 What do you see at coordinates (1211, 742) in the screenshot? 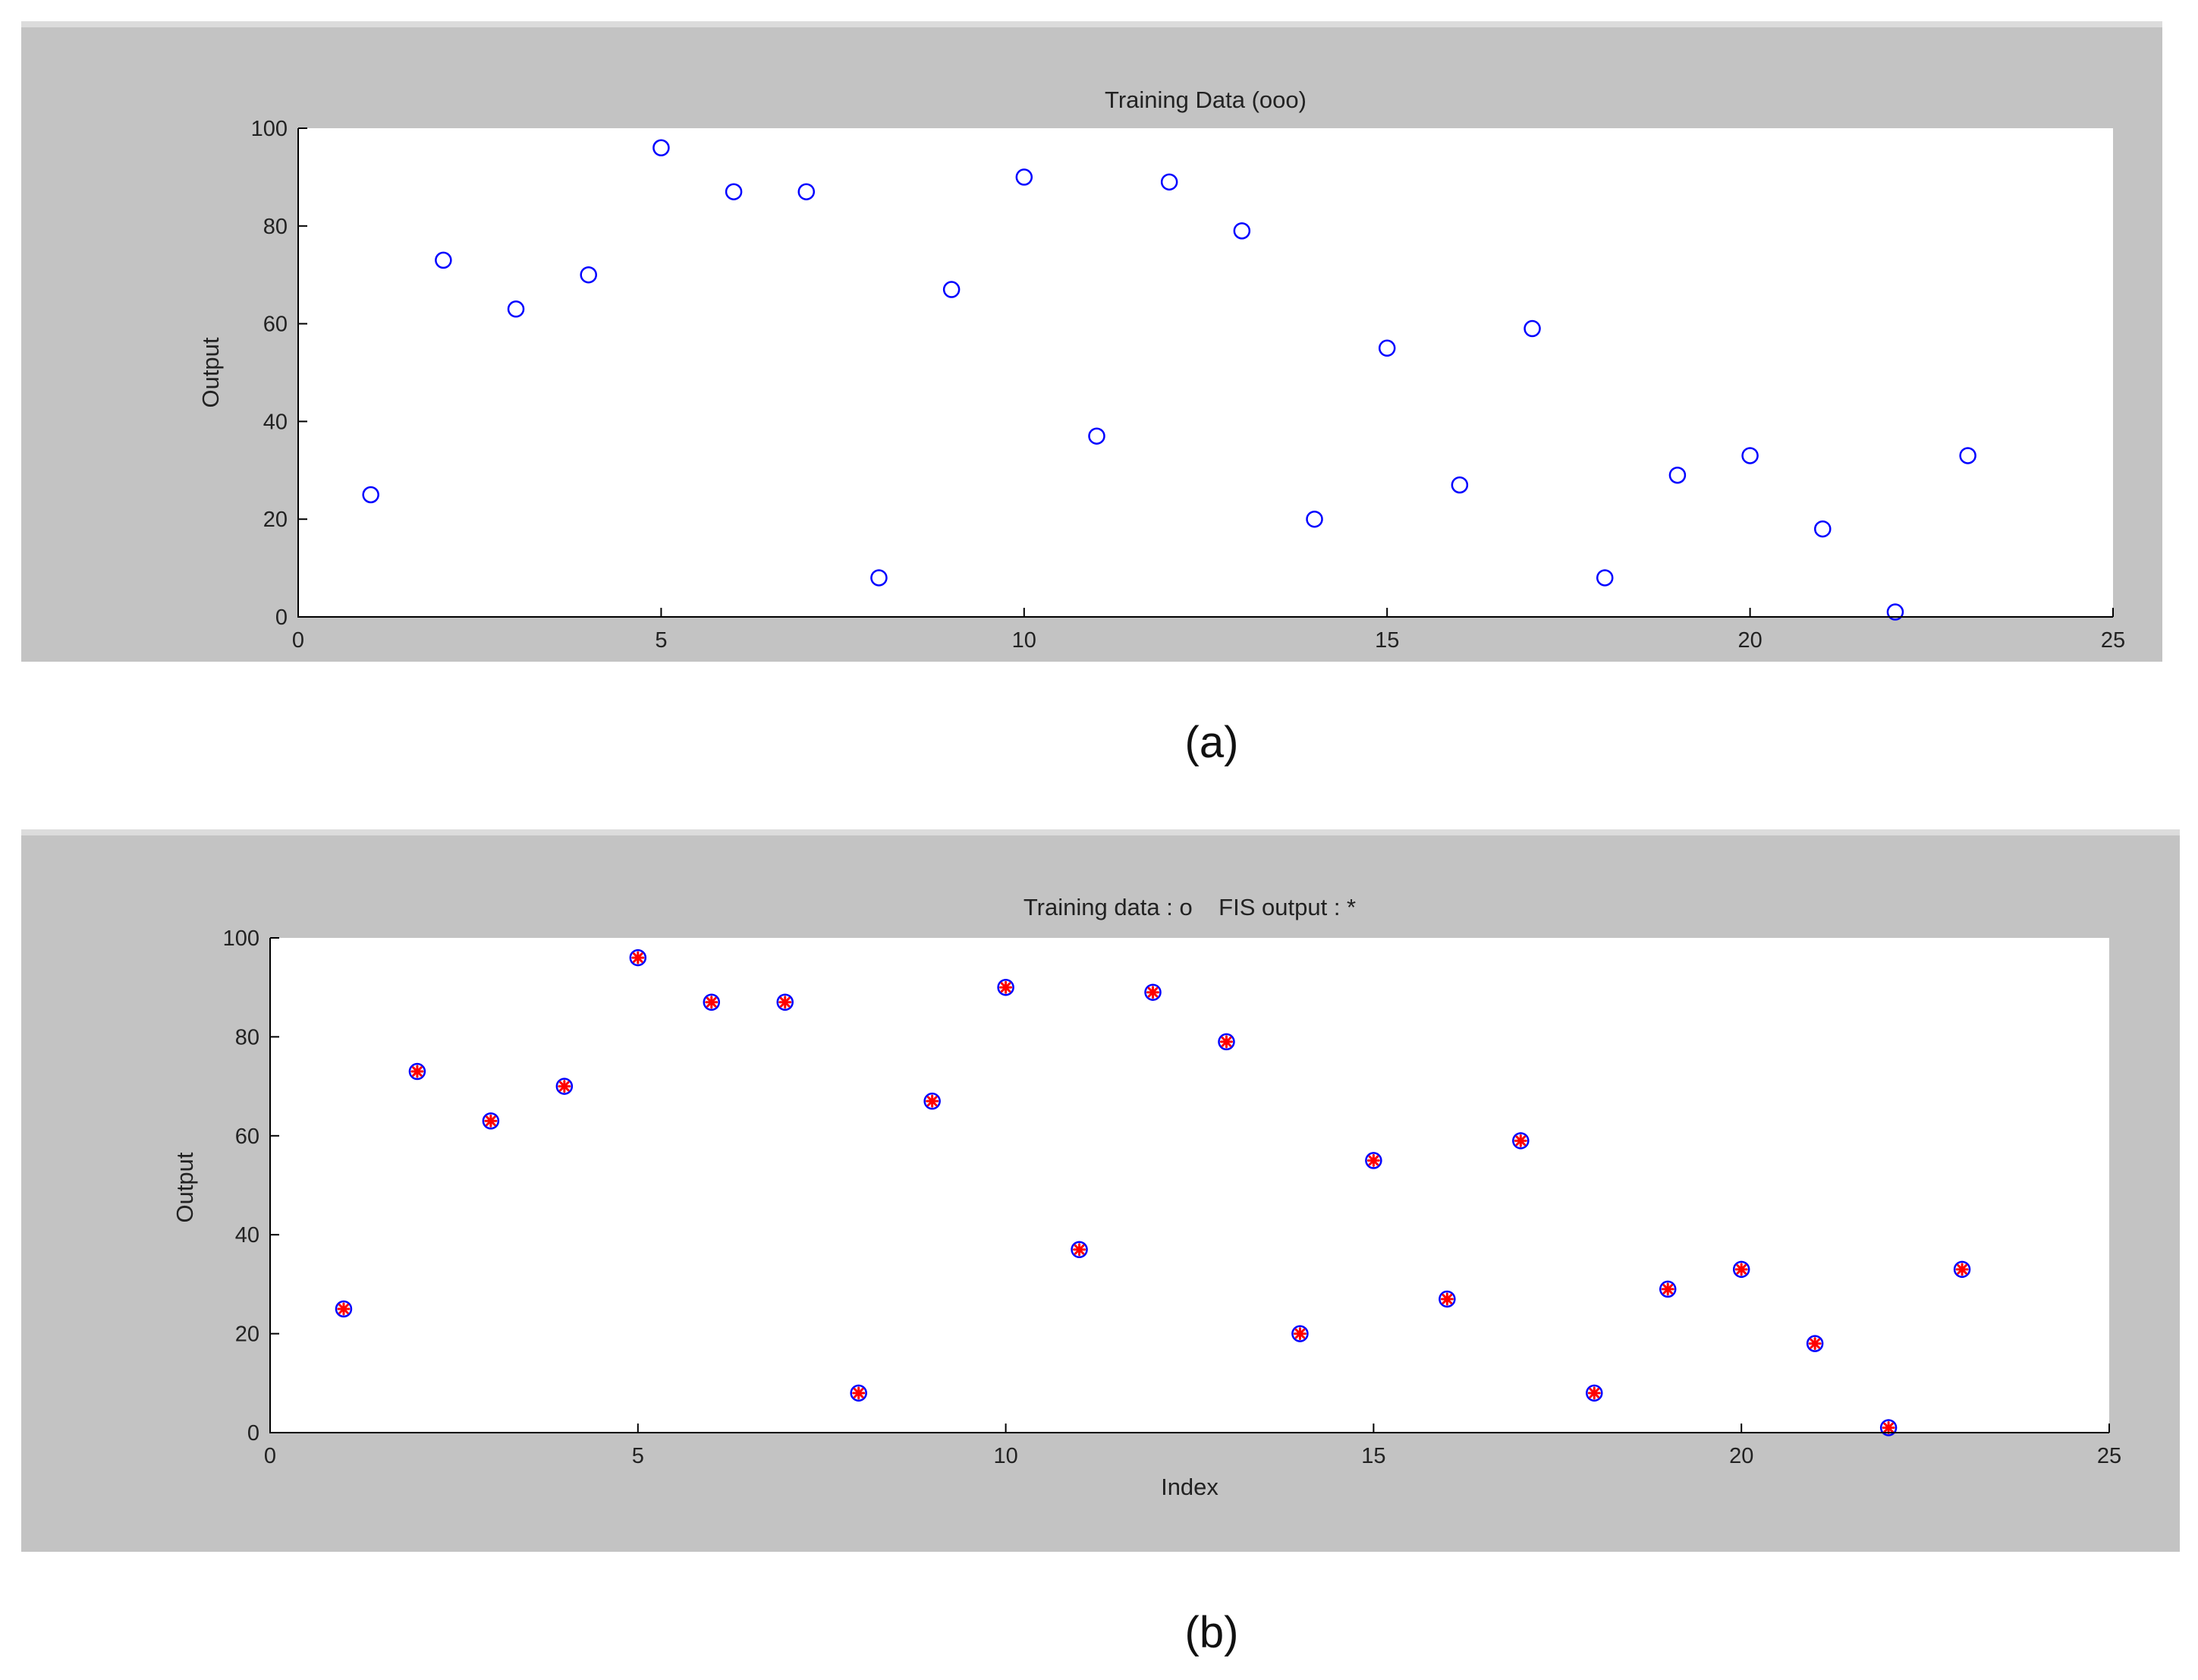
I see `figure-caption-a: (a)` at bounding box center [1211, 742].